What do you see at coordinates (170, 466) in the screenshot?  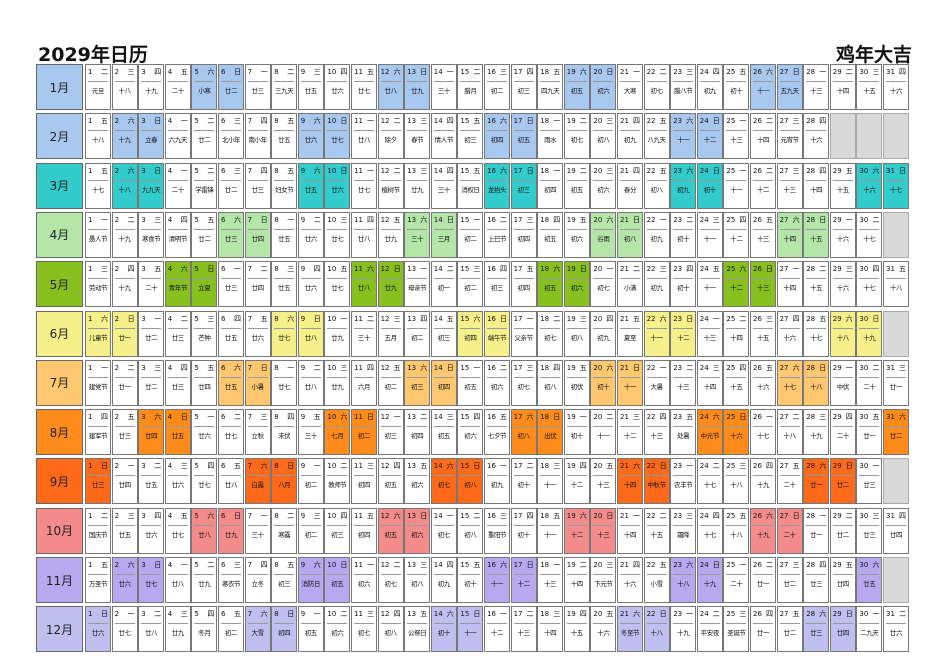 I see `day-number: 4` at bounding box center [170, 466].